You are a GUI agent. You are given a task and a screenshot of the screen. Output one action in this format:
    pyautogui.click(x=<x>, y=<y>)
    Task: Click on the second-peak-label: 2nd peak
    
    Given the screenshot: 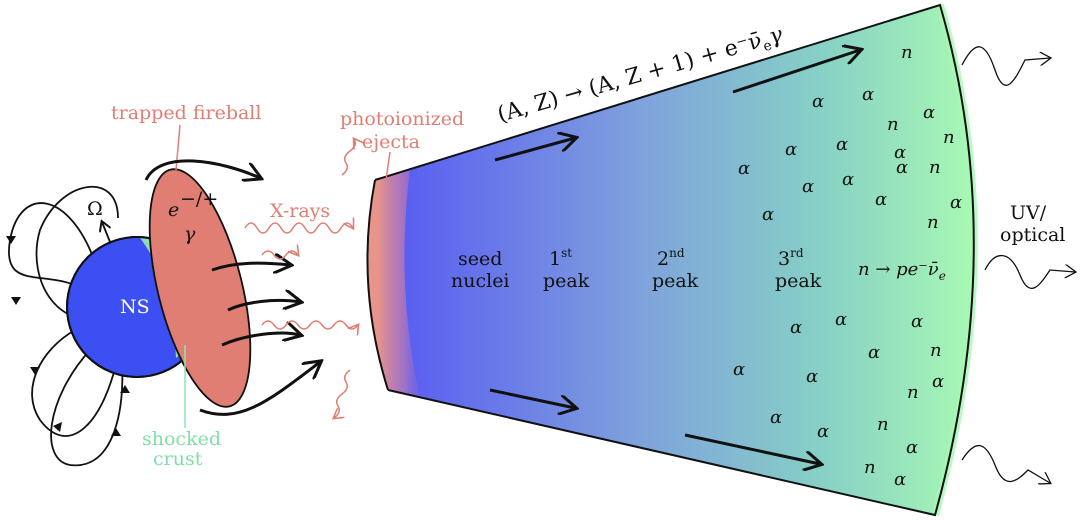 What is the action you would take?
    pyautogui.click(x=675, y=269)
    